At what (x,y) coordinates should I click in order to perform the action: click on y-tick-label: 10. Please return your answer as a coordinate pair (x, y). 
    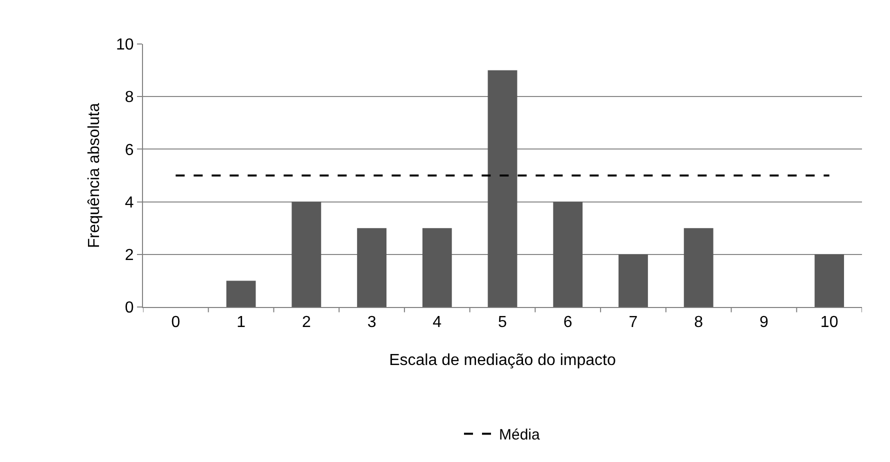
    Looking at the image, I should click on (125, 45).